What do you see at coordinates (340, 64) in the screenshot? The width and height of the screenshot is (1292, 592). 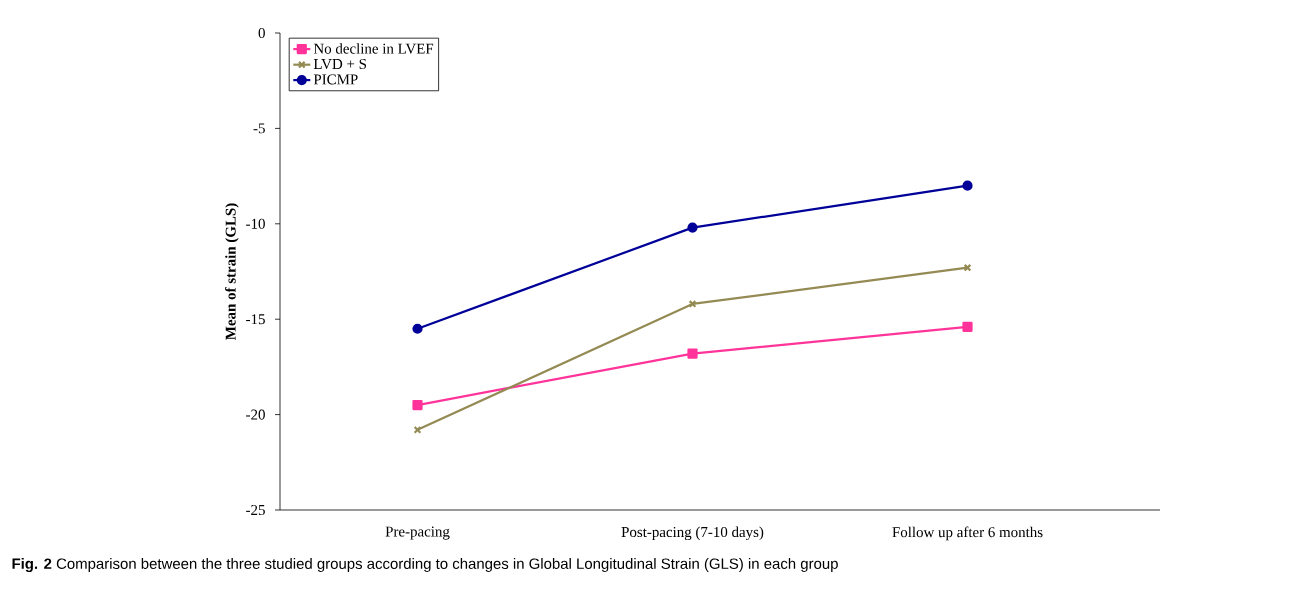 I see `legend-label: LVD + S` at bounding box center [340, 64].